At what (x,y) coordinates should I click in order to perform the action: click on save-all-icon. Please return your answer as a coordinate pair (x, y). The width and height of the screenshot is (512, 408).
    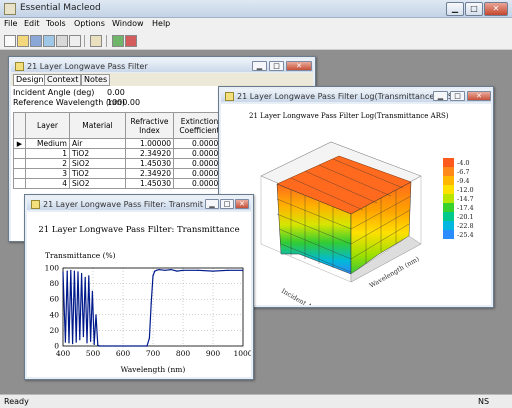
    Looking at the image, I should click on (49, 41).